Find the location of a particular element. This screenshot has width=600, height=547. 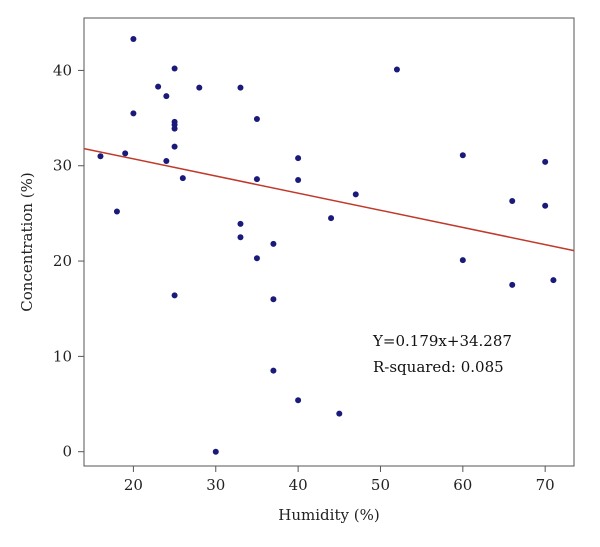

x-tick-label-60: 60 is located at coordinates (462, 485).